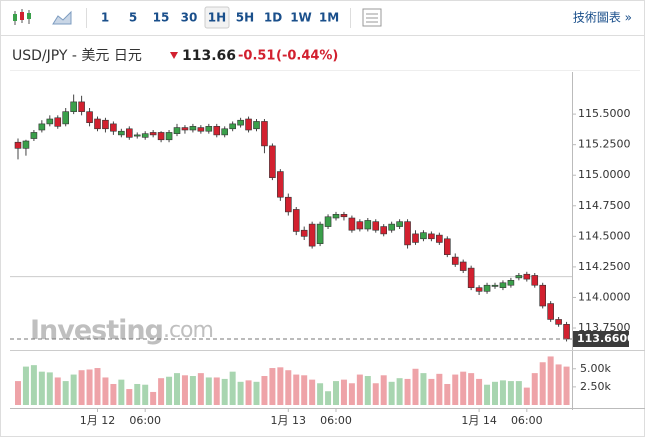 The image size is (645, 437). Describe the element at coordinates (22, 17) in the screenshot. I see `candle-icon` at that location.